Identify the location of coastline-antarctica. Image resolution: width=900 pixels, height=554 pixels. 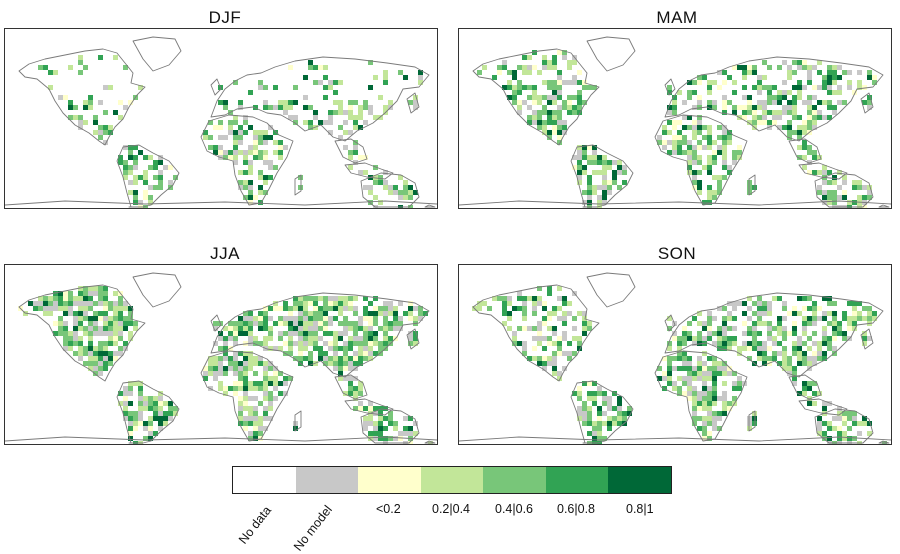
(675, 203).